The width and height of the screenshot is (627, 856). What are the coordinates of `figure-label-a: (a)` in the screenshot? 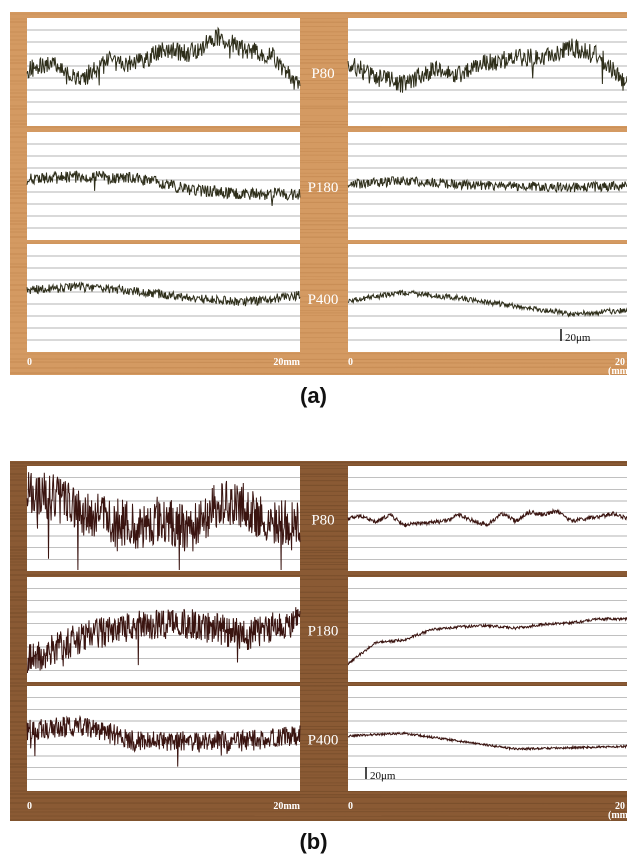 It's located at (313, 395).